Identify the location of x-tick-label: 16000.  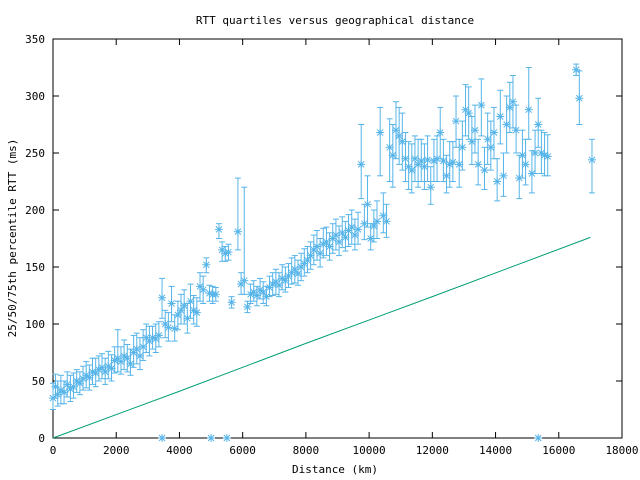
(558, 450).